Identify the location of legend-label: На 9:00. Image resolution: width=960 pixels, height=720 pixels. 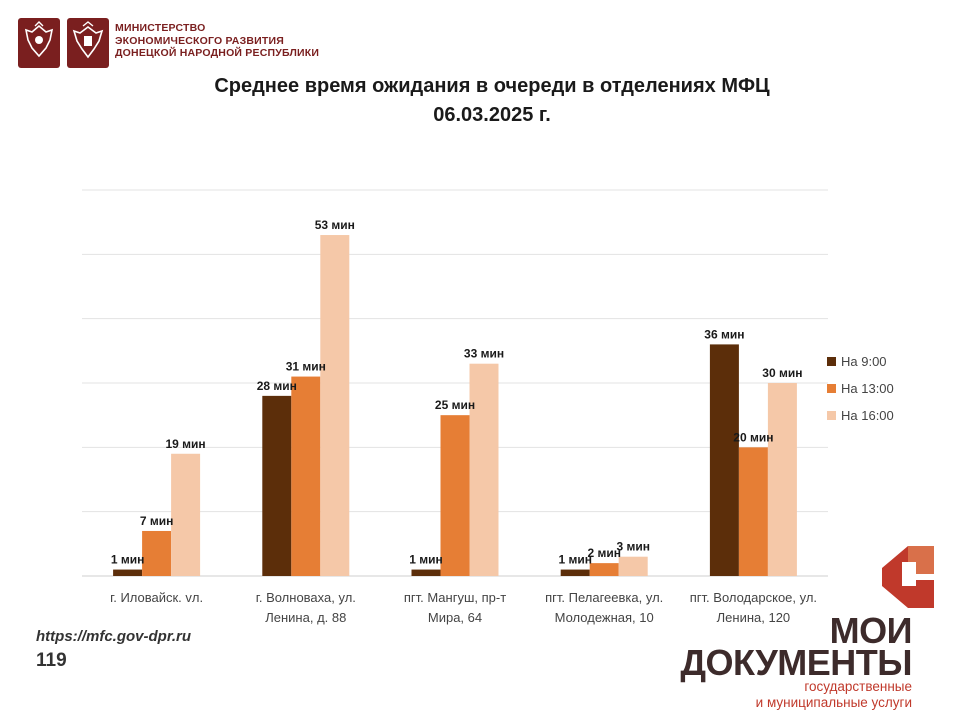
(864, 361).